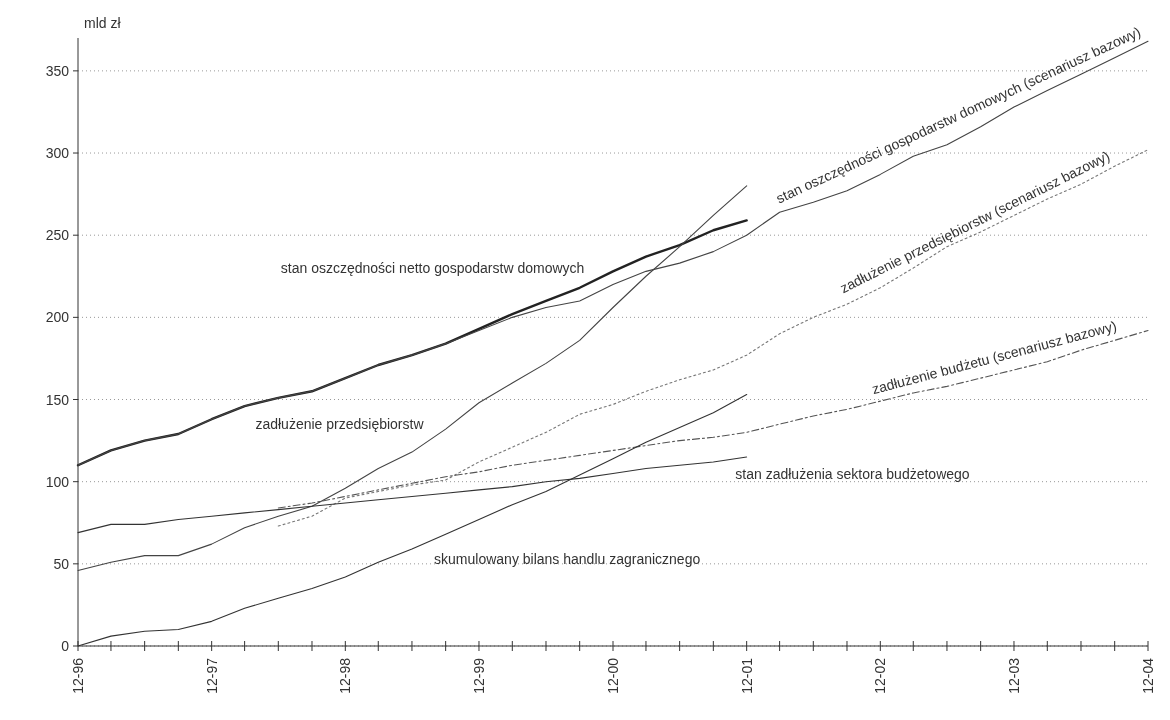 The width and height of the screenshot is (1170, 720). I want to click on x-tick-label: 12-03, so click(1013, 675).